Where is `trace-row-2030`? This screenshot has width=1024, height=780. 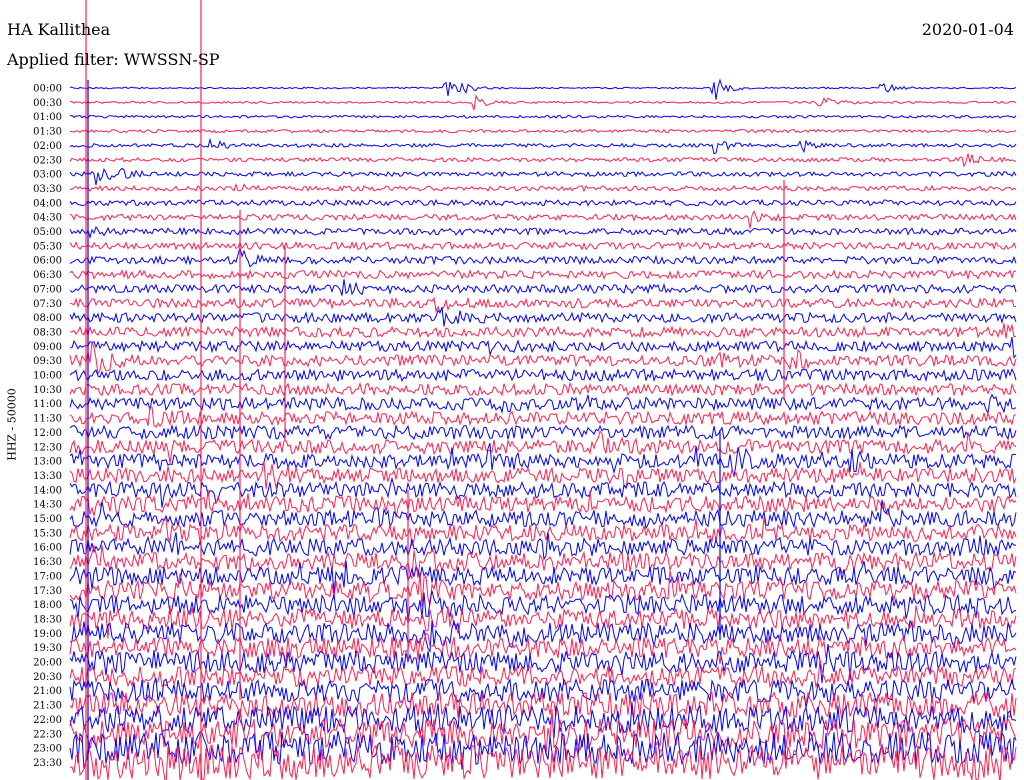
trace-row-2030 is located at coordinates (543, 674).